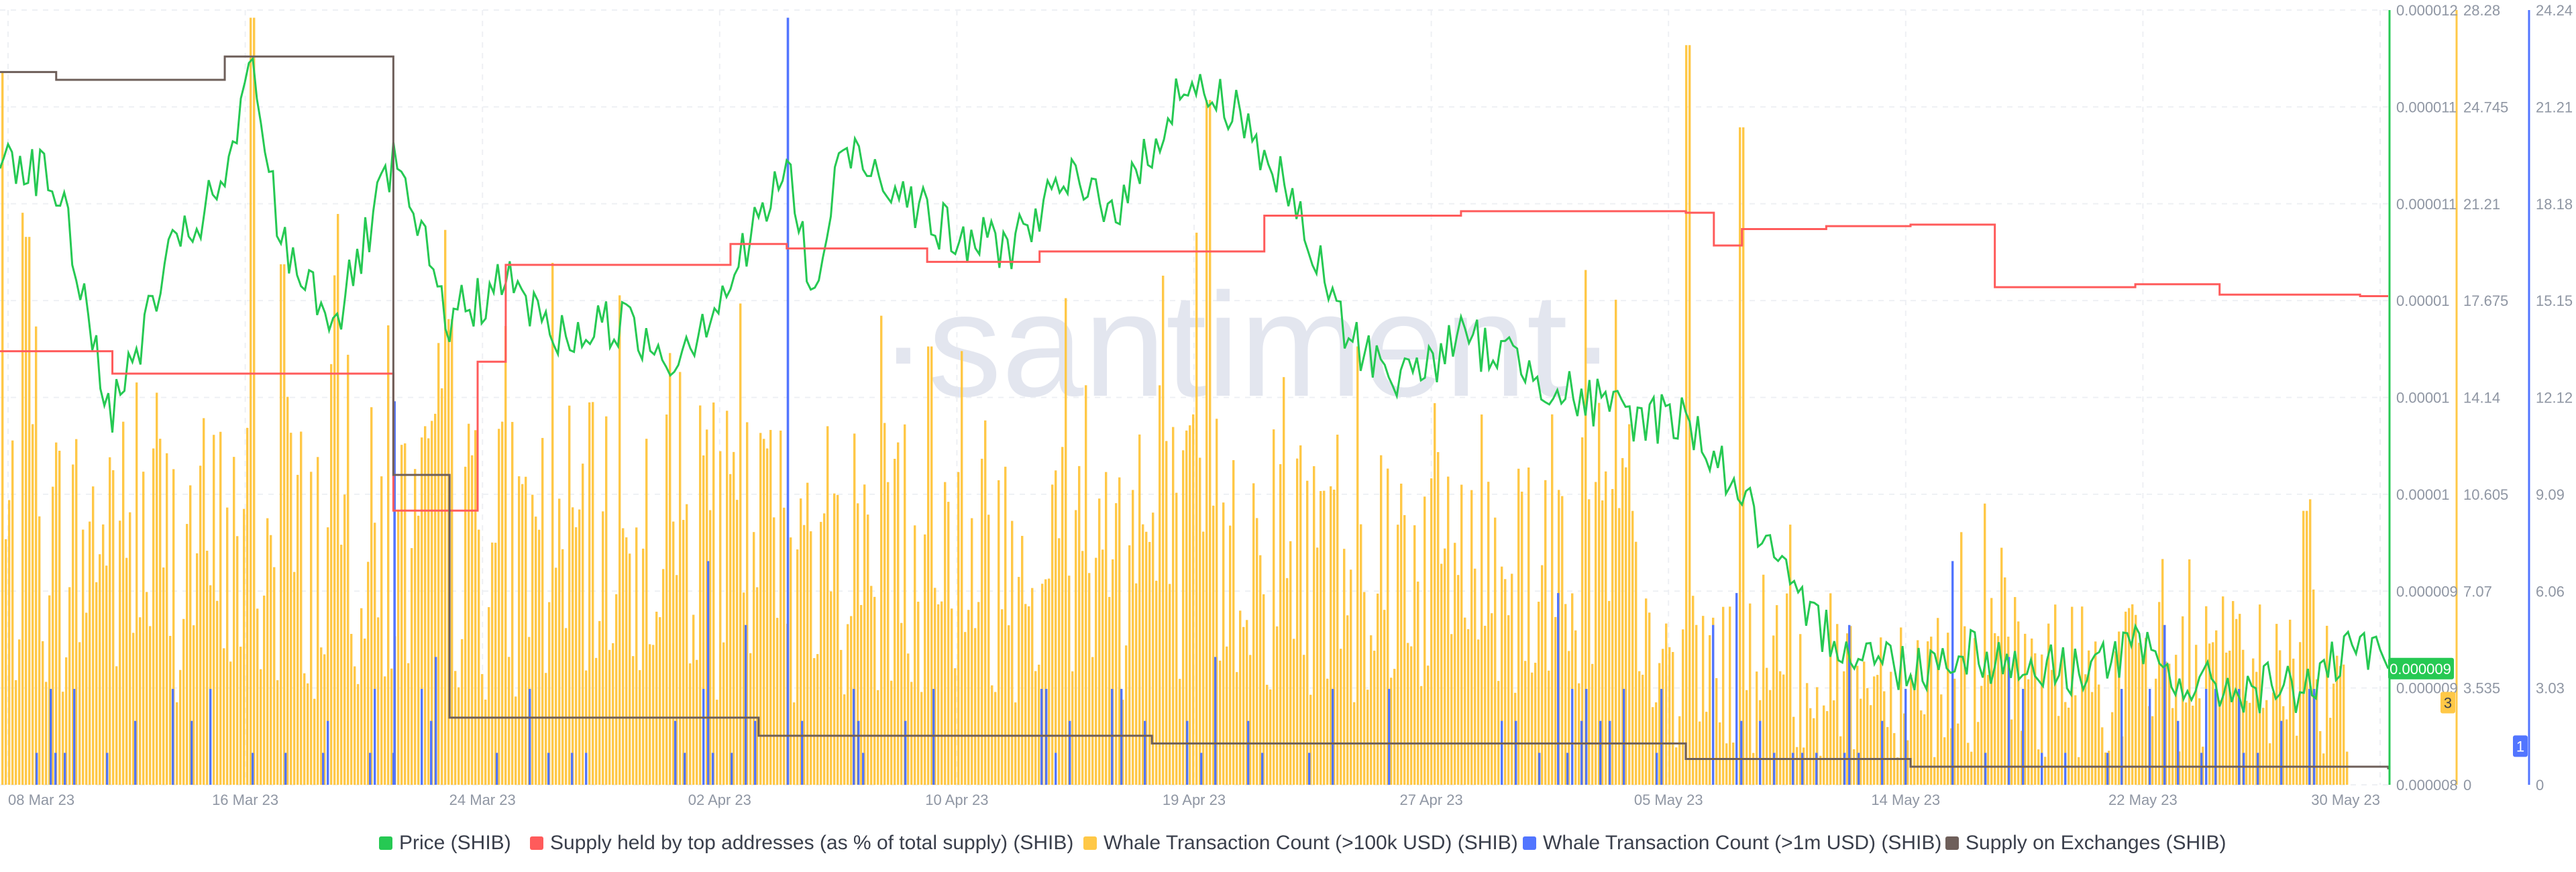 This screenshot has height=872, width=2576. Describe the element at coordinates (2096, 843) in the screenshot. I see `legend-item-label: Supply on Exchanges (SHIB)` at that location.